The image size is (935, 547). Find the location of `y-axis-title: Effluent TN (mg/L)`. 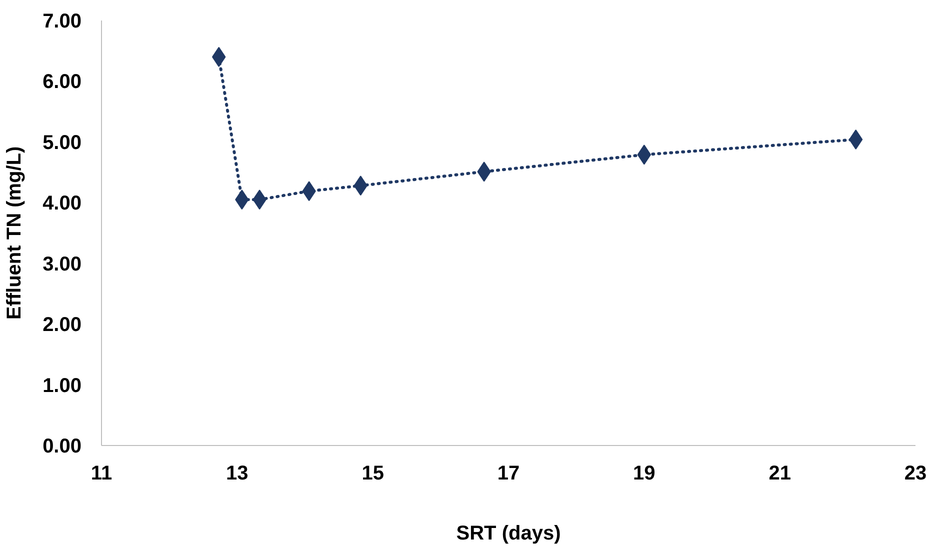

y-axis-title: Effluent TN (mg/L) is located at coordinates (15, 233).